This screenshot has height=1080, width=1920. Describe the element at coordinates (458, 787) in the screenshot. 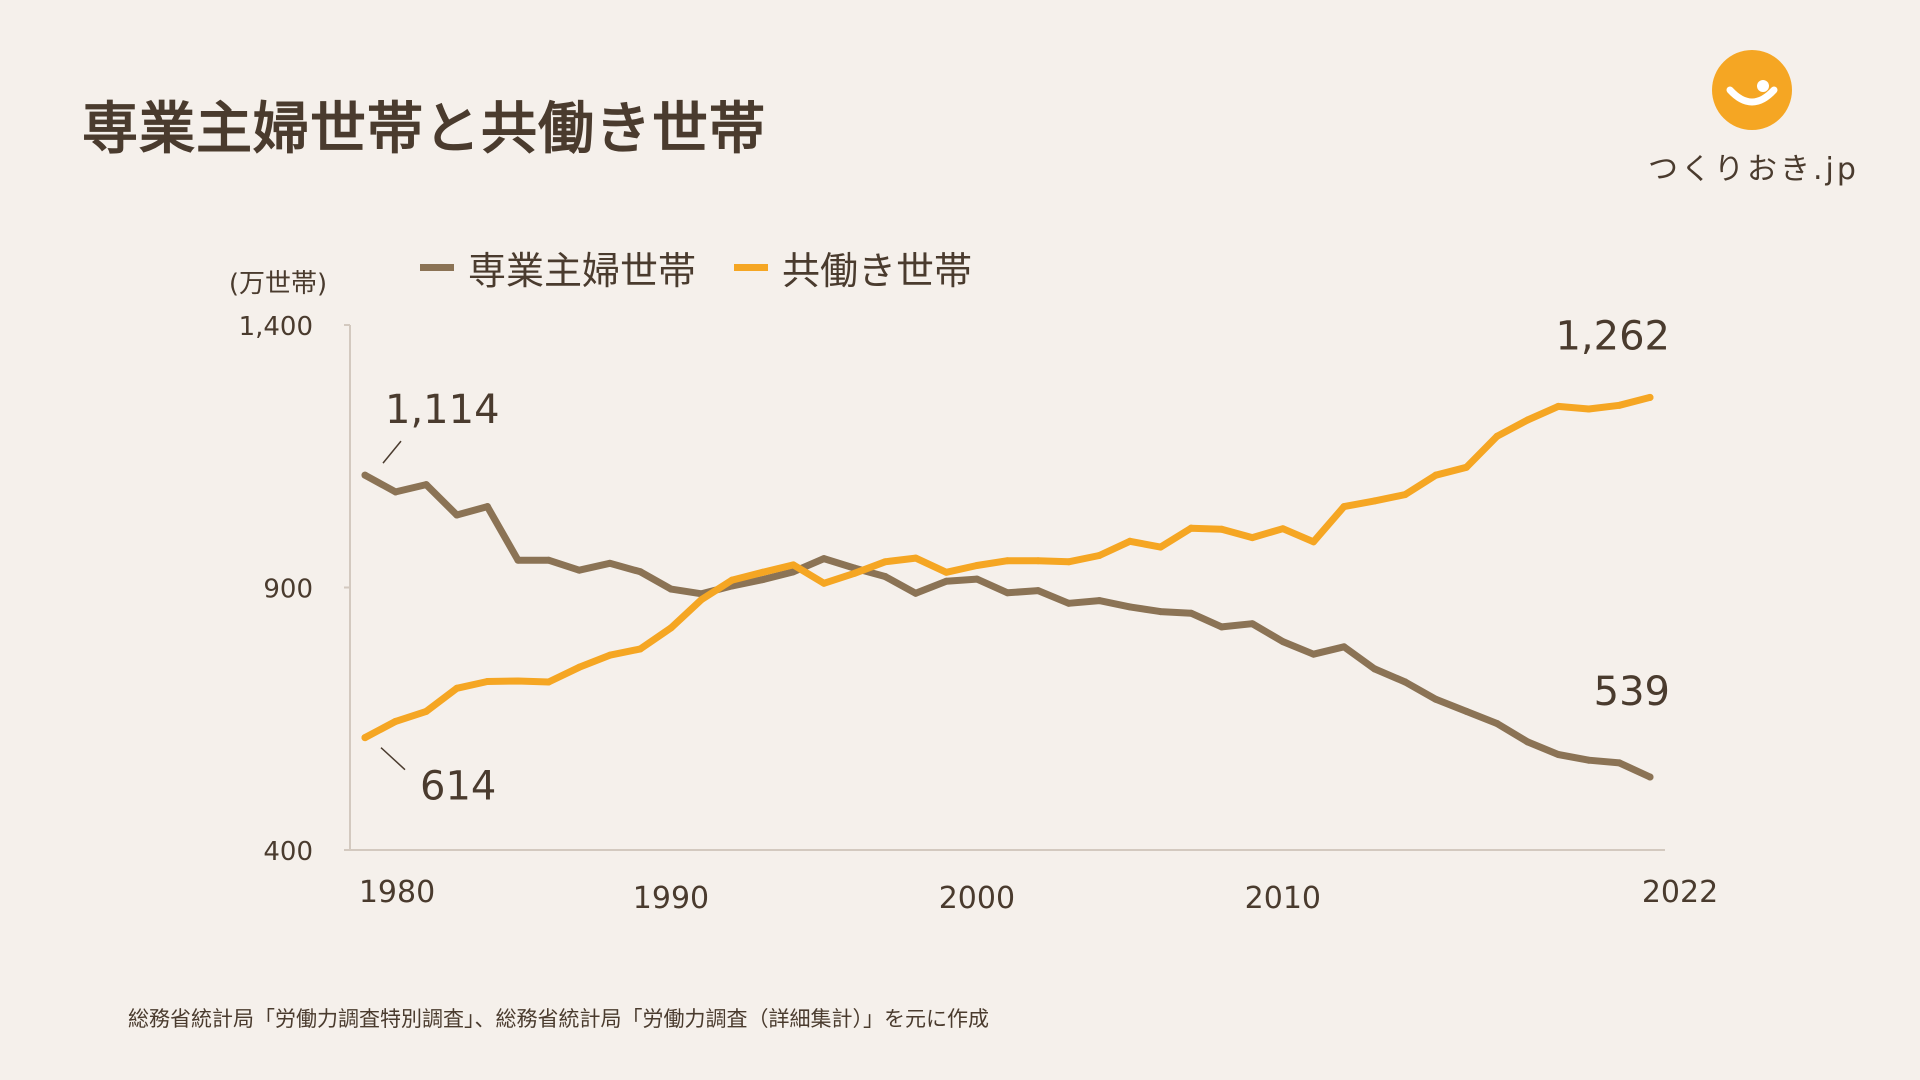

I see `data-label: 614` at that location.